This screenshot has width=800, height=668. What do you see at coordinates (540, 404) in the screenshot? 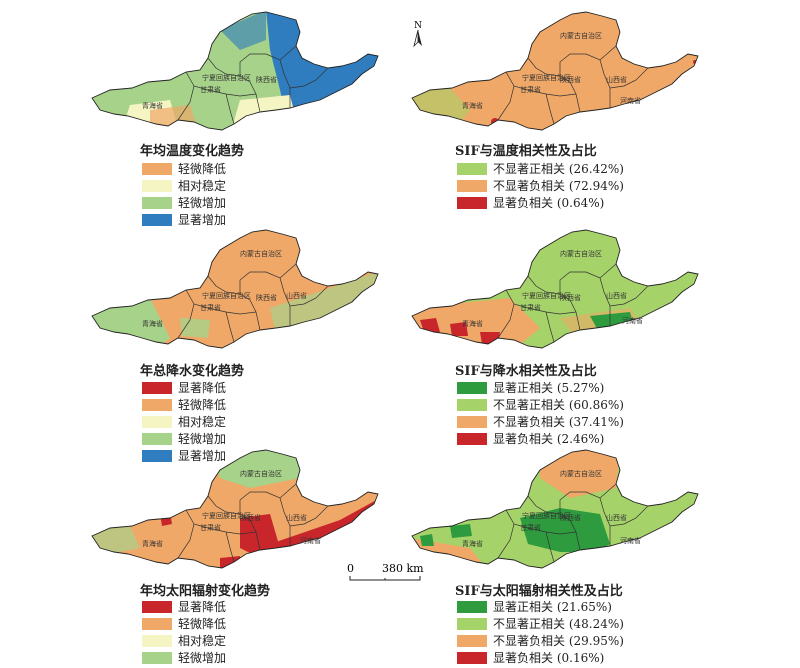
I see `legend-item: 不显著正相关 (60.86%)` at bounding box center [540, 404].